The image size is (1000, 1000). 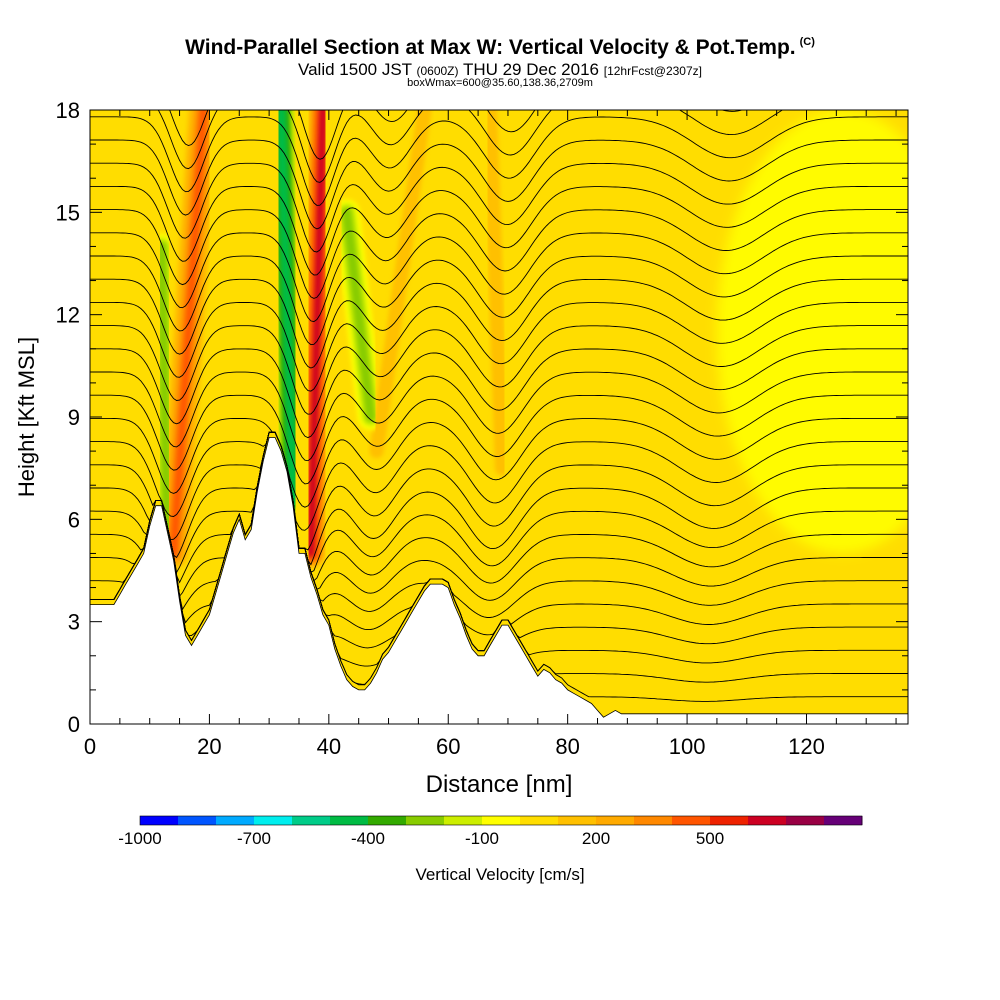 What do you see at coordinates (329, 746) in the screenshot?
I see `x-tick-label-2: 40` at bounding box center [329, 746].